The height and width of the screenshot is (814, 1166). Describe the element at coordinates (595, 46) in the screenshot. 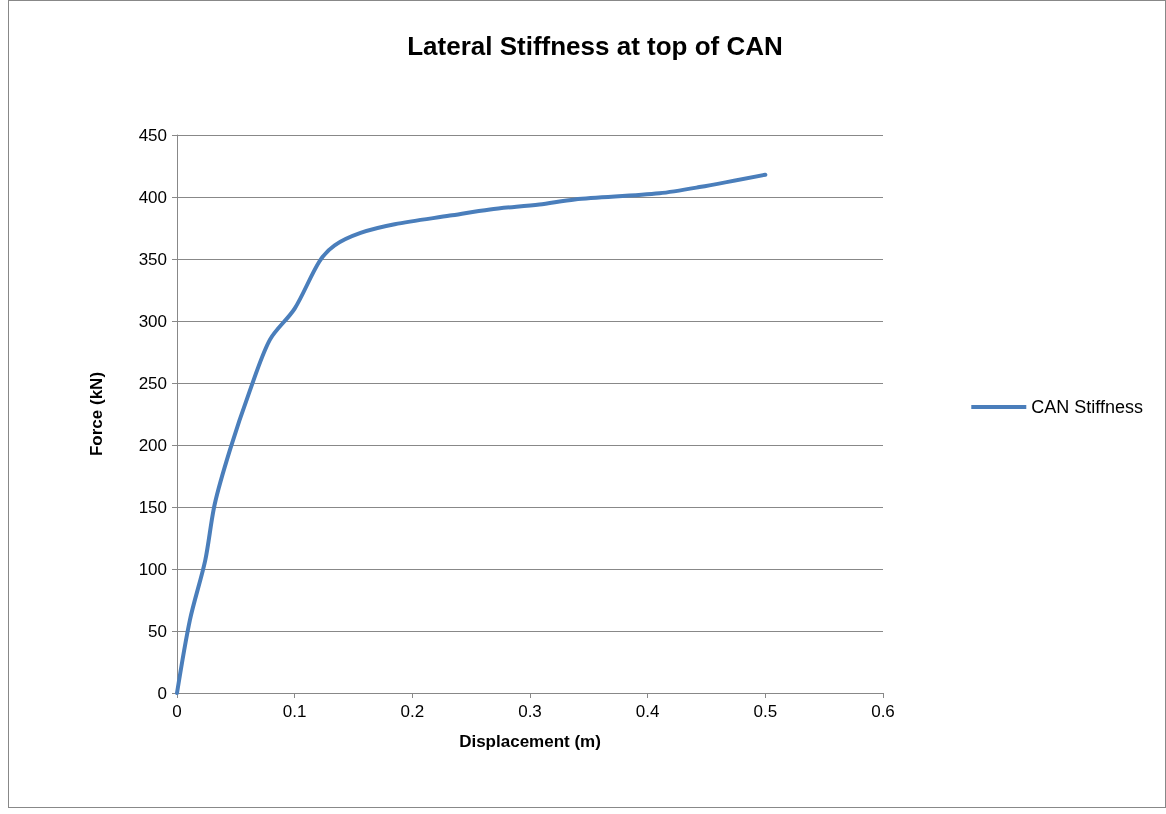

I see `chart-title: Lateral Stiffness at top of CAN` at that location.